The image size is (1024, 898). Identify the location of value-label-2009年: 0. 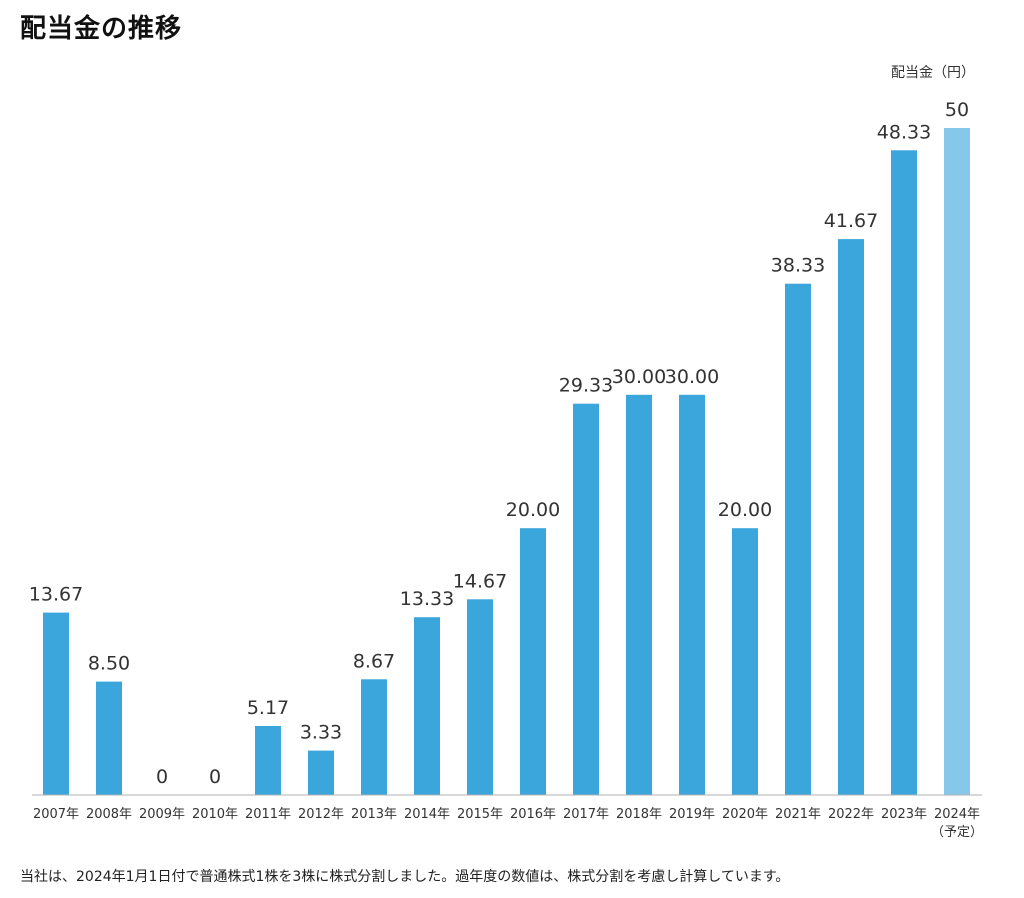
(162, 777).